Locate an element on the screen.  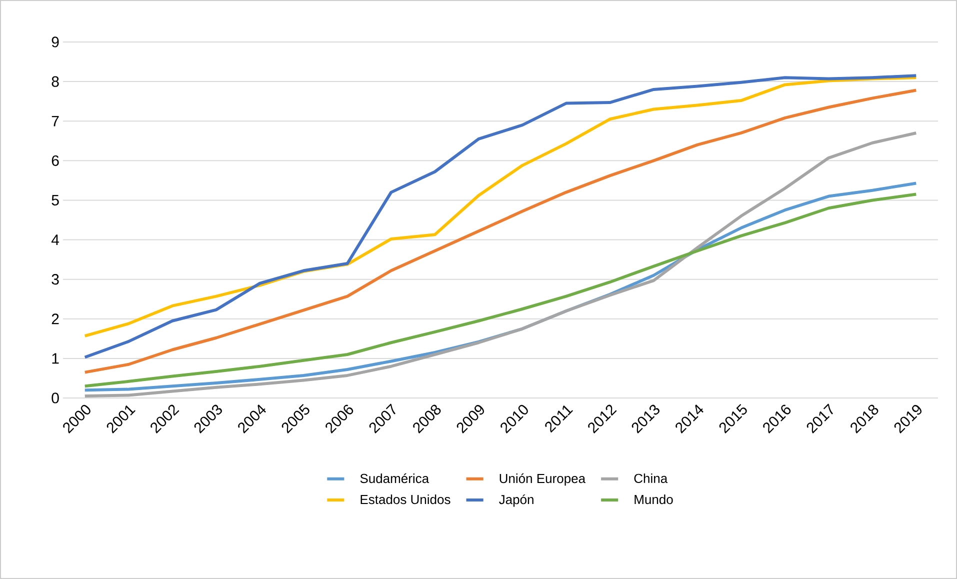
legend-label: Mundo is located at coordinates (653, 499).